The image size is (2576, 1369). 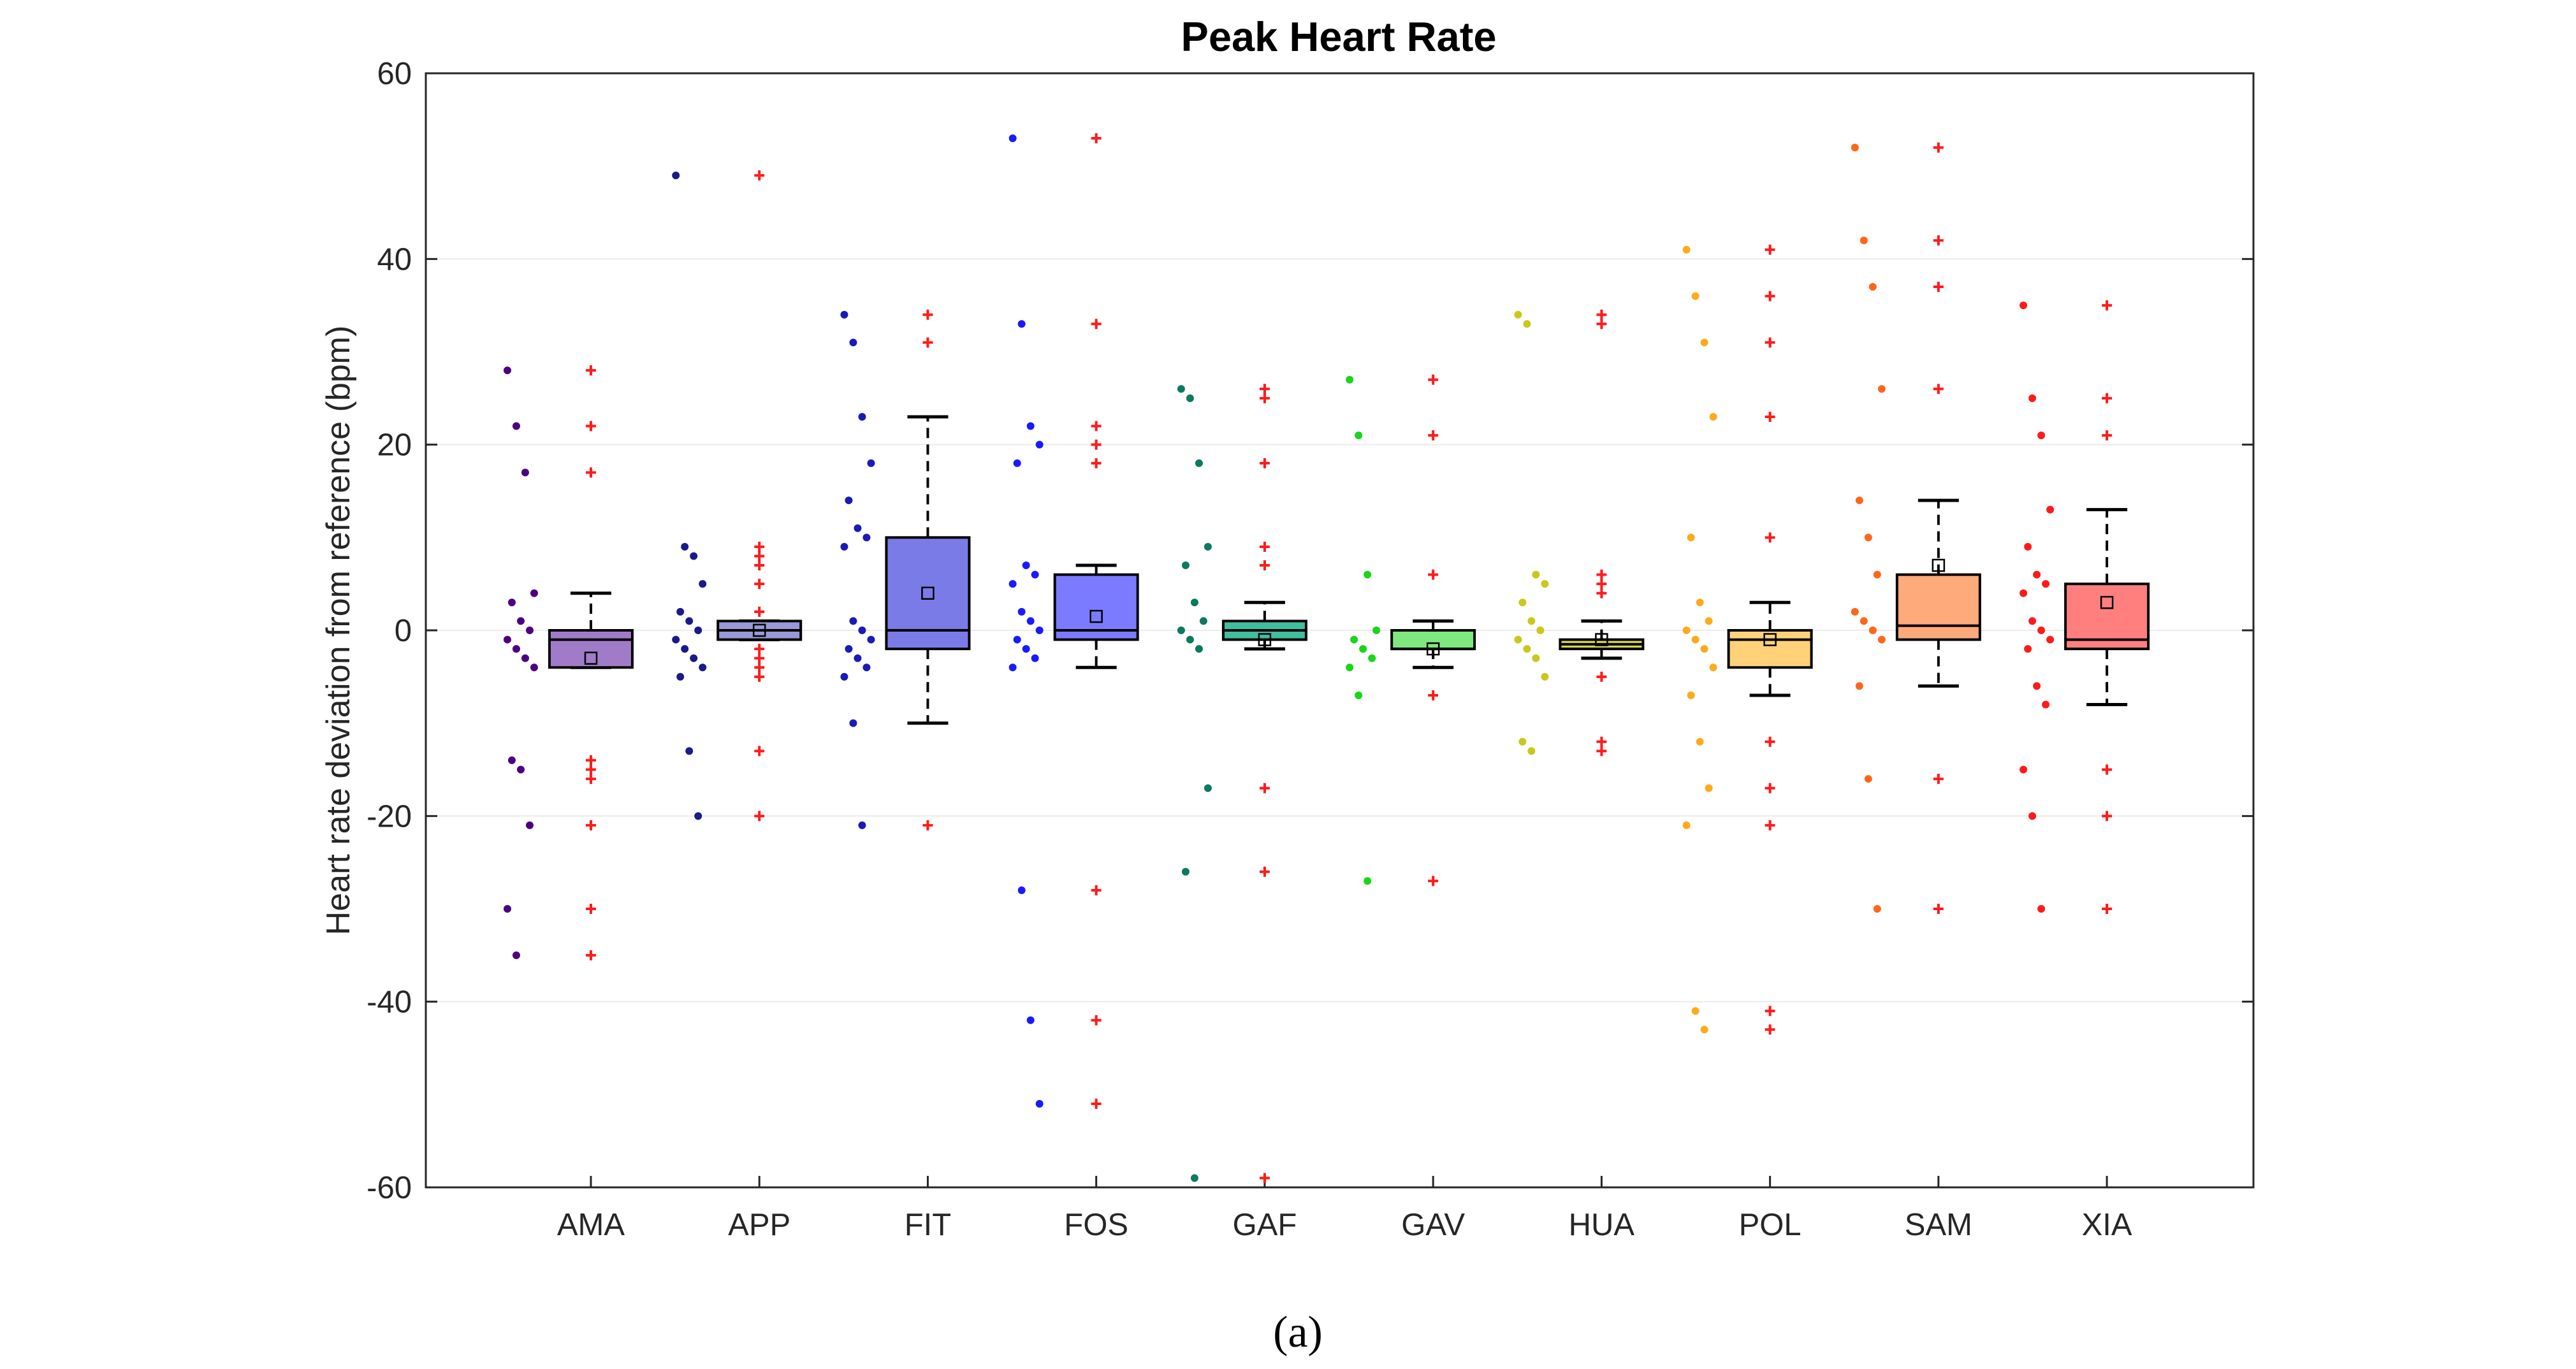 What do you see at coordinates (389, 1003) in the screenshot?
I see `y-tick-label: -40` at bounding box center [389, 1003].